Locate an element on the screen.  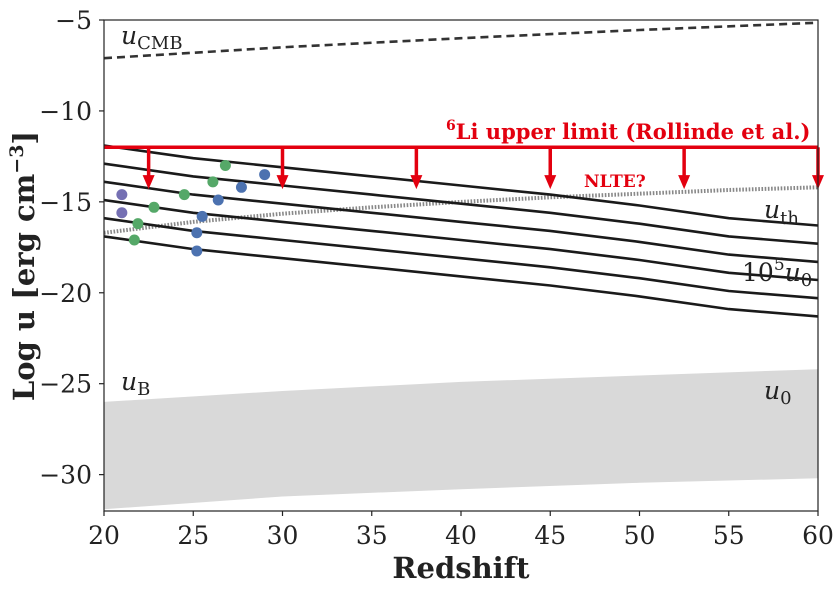
uth-label: uth is located at coordinates (781, 212).